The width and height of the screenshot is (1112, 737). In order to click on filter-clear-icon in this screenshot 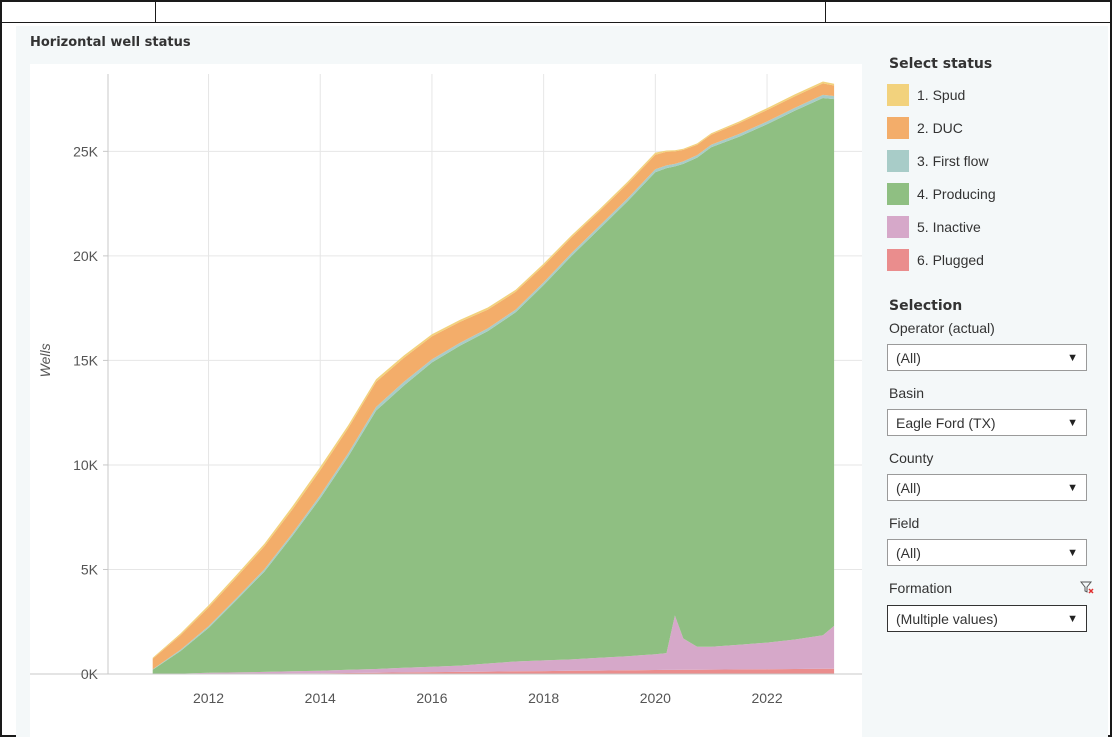, I will do `click(1086, 588)`.